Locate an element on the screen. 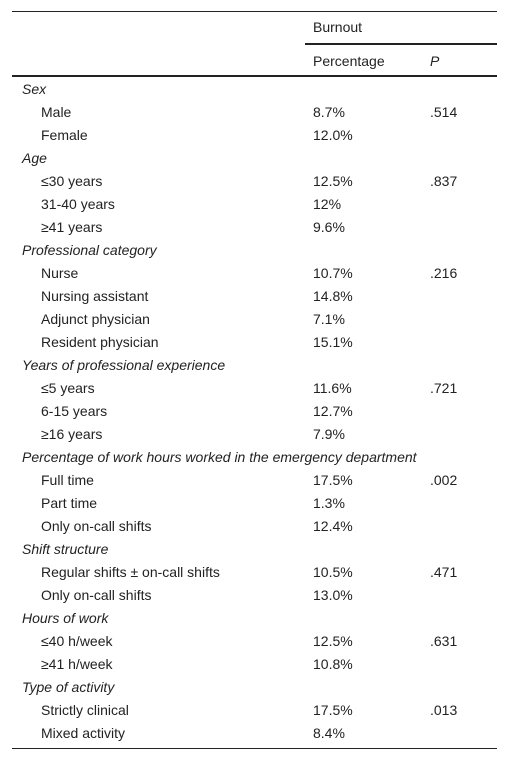 The height and width of the screenshot is (762, 509). top-rule is located at coordinates (254, 11).